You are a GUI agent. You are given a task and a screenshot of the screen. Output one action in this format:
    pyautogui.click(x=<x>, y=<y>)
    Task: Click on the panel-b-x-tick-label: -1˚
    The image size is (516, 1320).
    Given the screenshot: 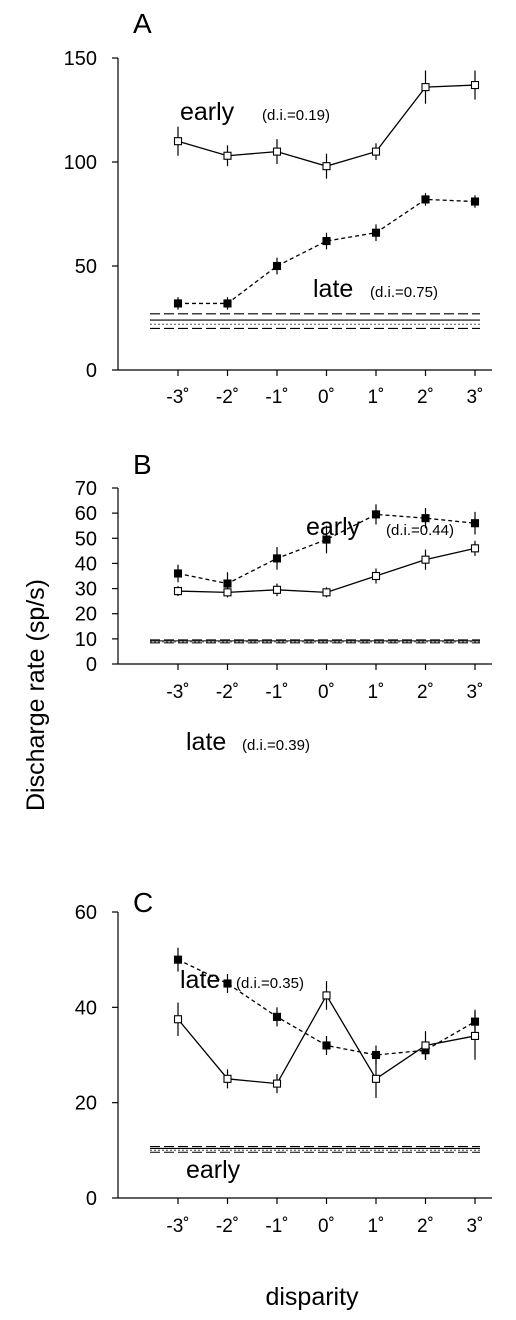 What is the action you would take?
    pyautogui.click(x=276, y=692)
    